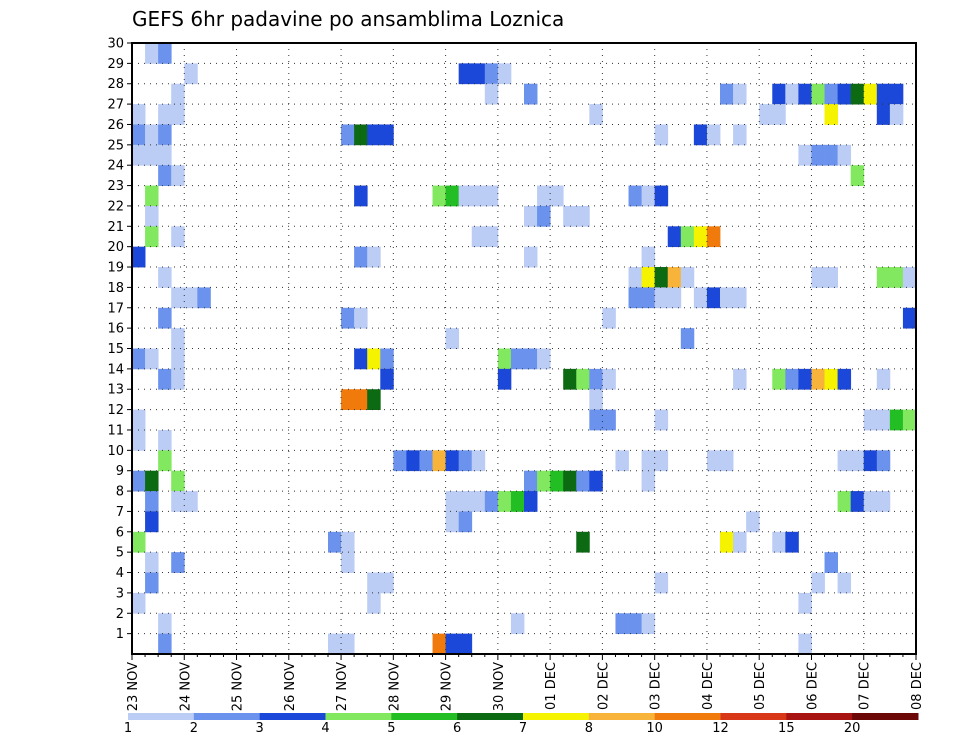  What do you see at coordinates (603, 686) in the screenshot?
I see `x-tick-label: 02 DEC` at bounding box center [603, 686].